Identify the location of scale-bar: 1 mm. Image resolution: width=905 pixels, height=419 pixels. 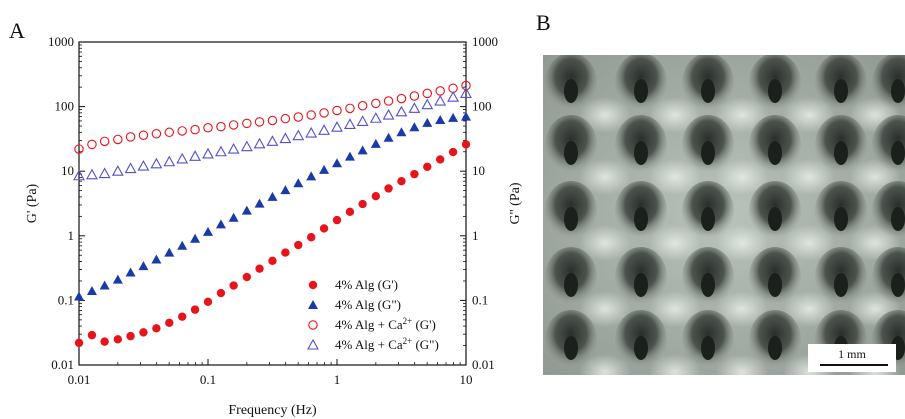
(852, 358).